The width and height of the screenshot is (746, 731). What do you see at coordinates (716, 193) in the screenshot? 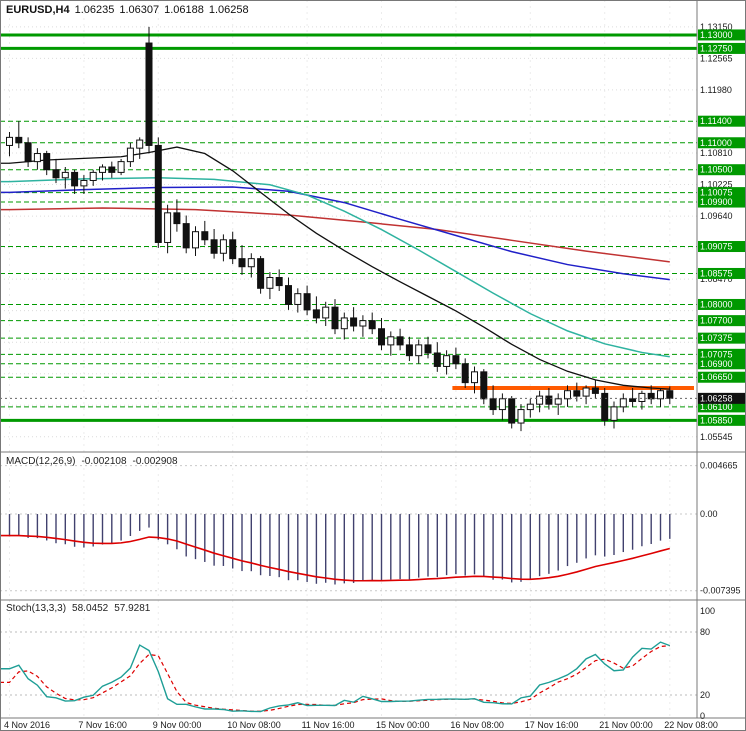
I see `svg-text: 1.10075` at bounding box center [716, 193].